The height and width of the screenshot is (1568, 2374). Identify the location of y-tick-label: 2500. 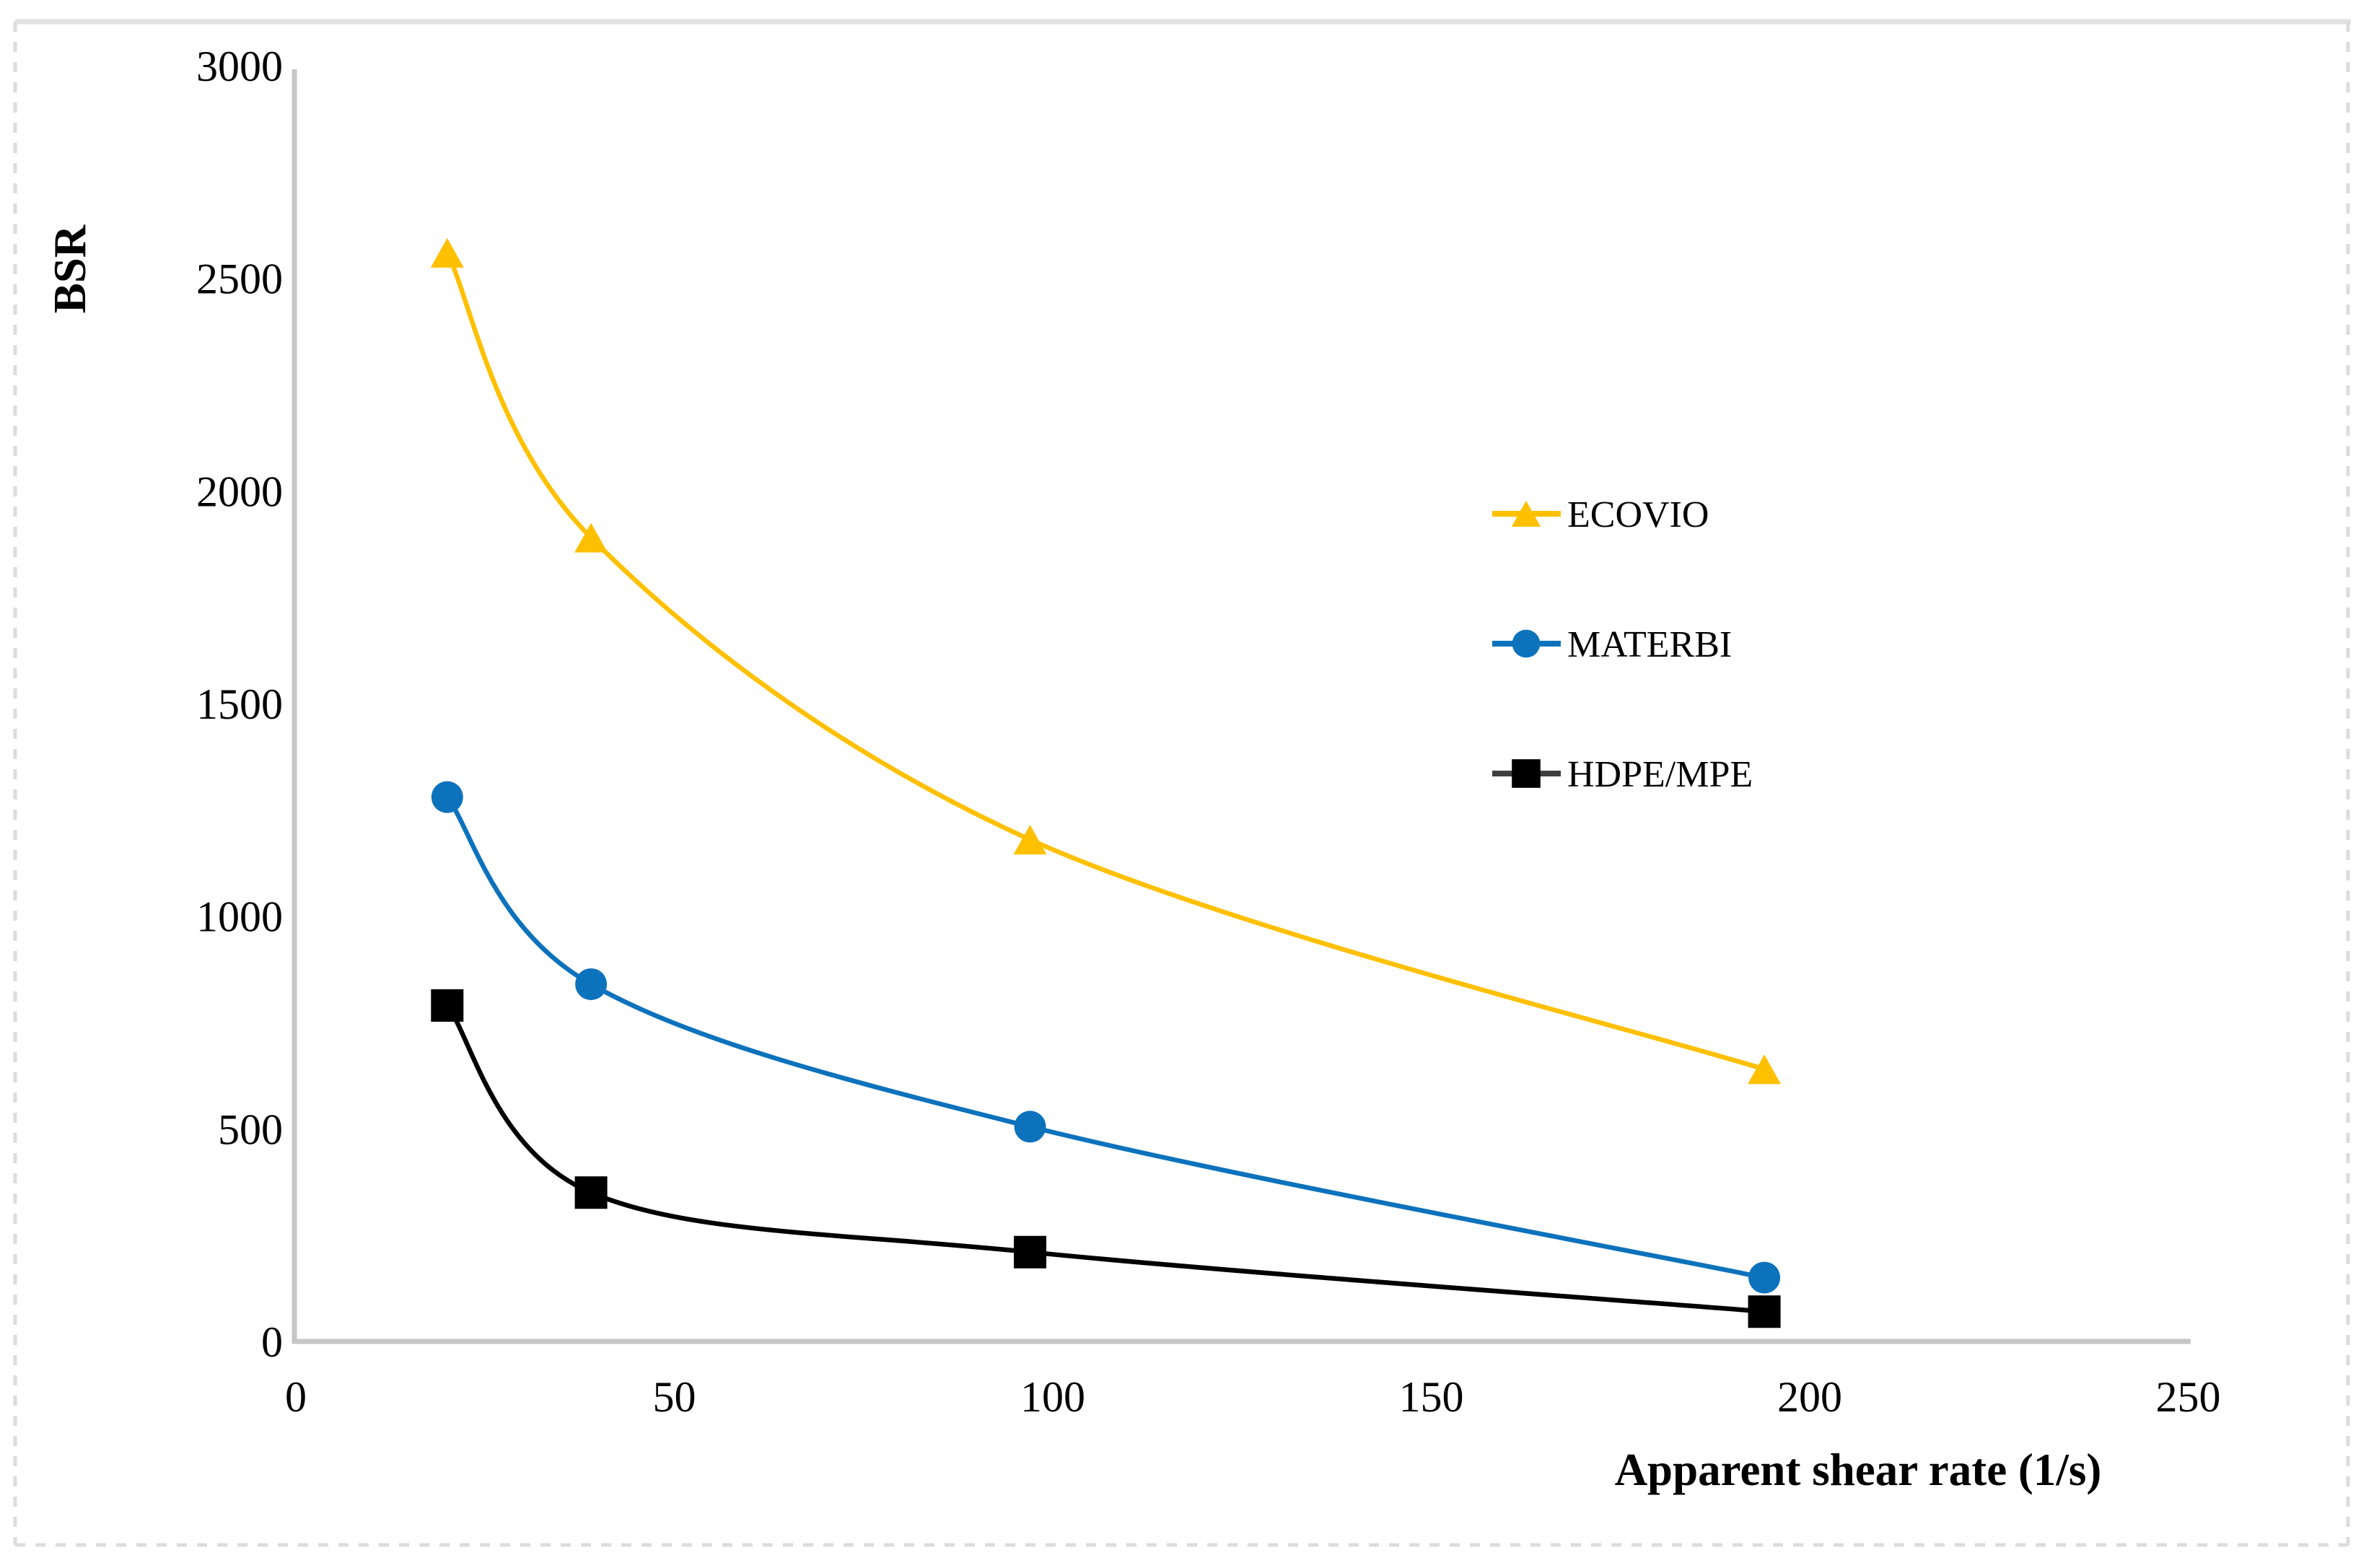
(239, 279).